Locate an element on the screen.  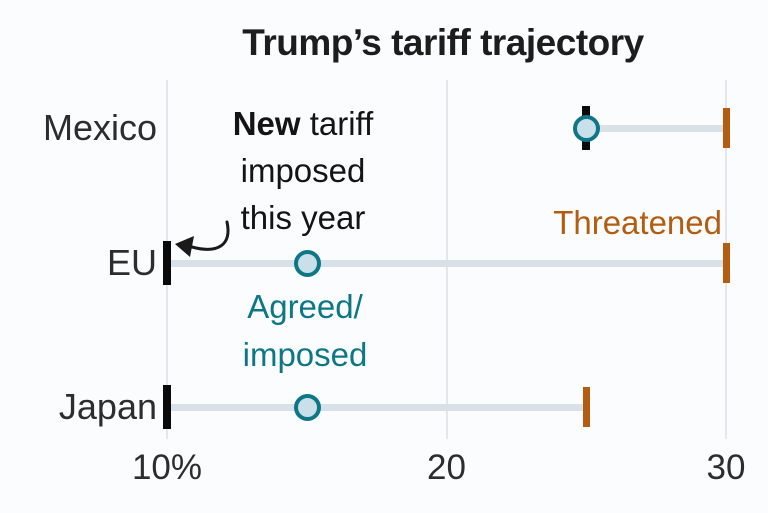
x-axis-tick-label-10: 10% is located at coordinates (167, 467).